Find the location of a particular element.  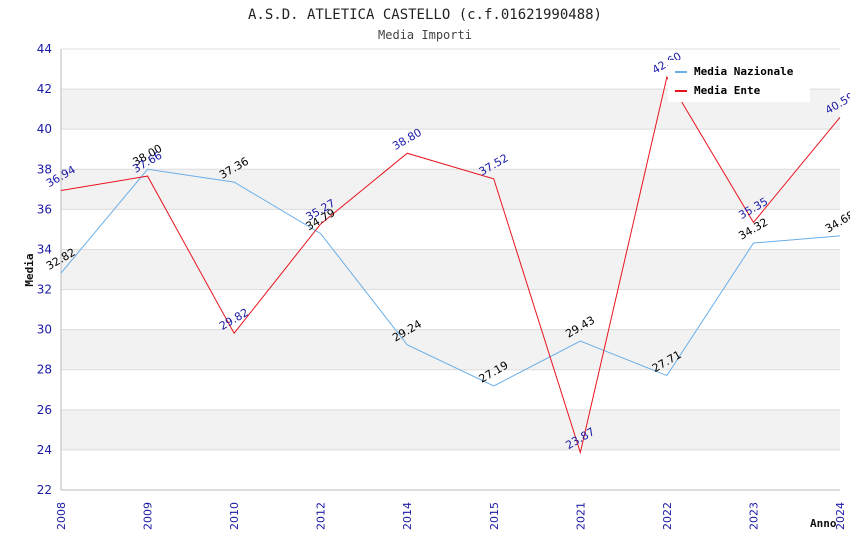

y-axis-label: Media is located at coordinates (29, 269).